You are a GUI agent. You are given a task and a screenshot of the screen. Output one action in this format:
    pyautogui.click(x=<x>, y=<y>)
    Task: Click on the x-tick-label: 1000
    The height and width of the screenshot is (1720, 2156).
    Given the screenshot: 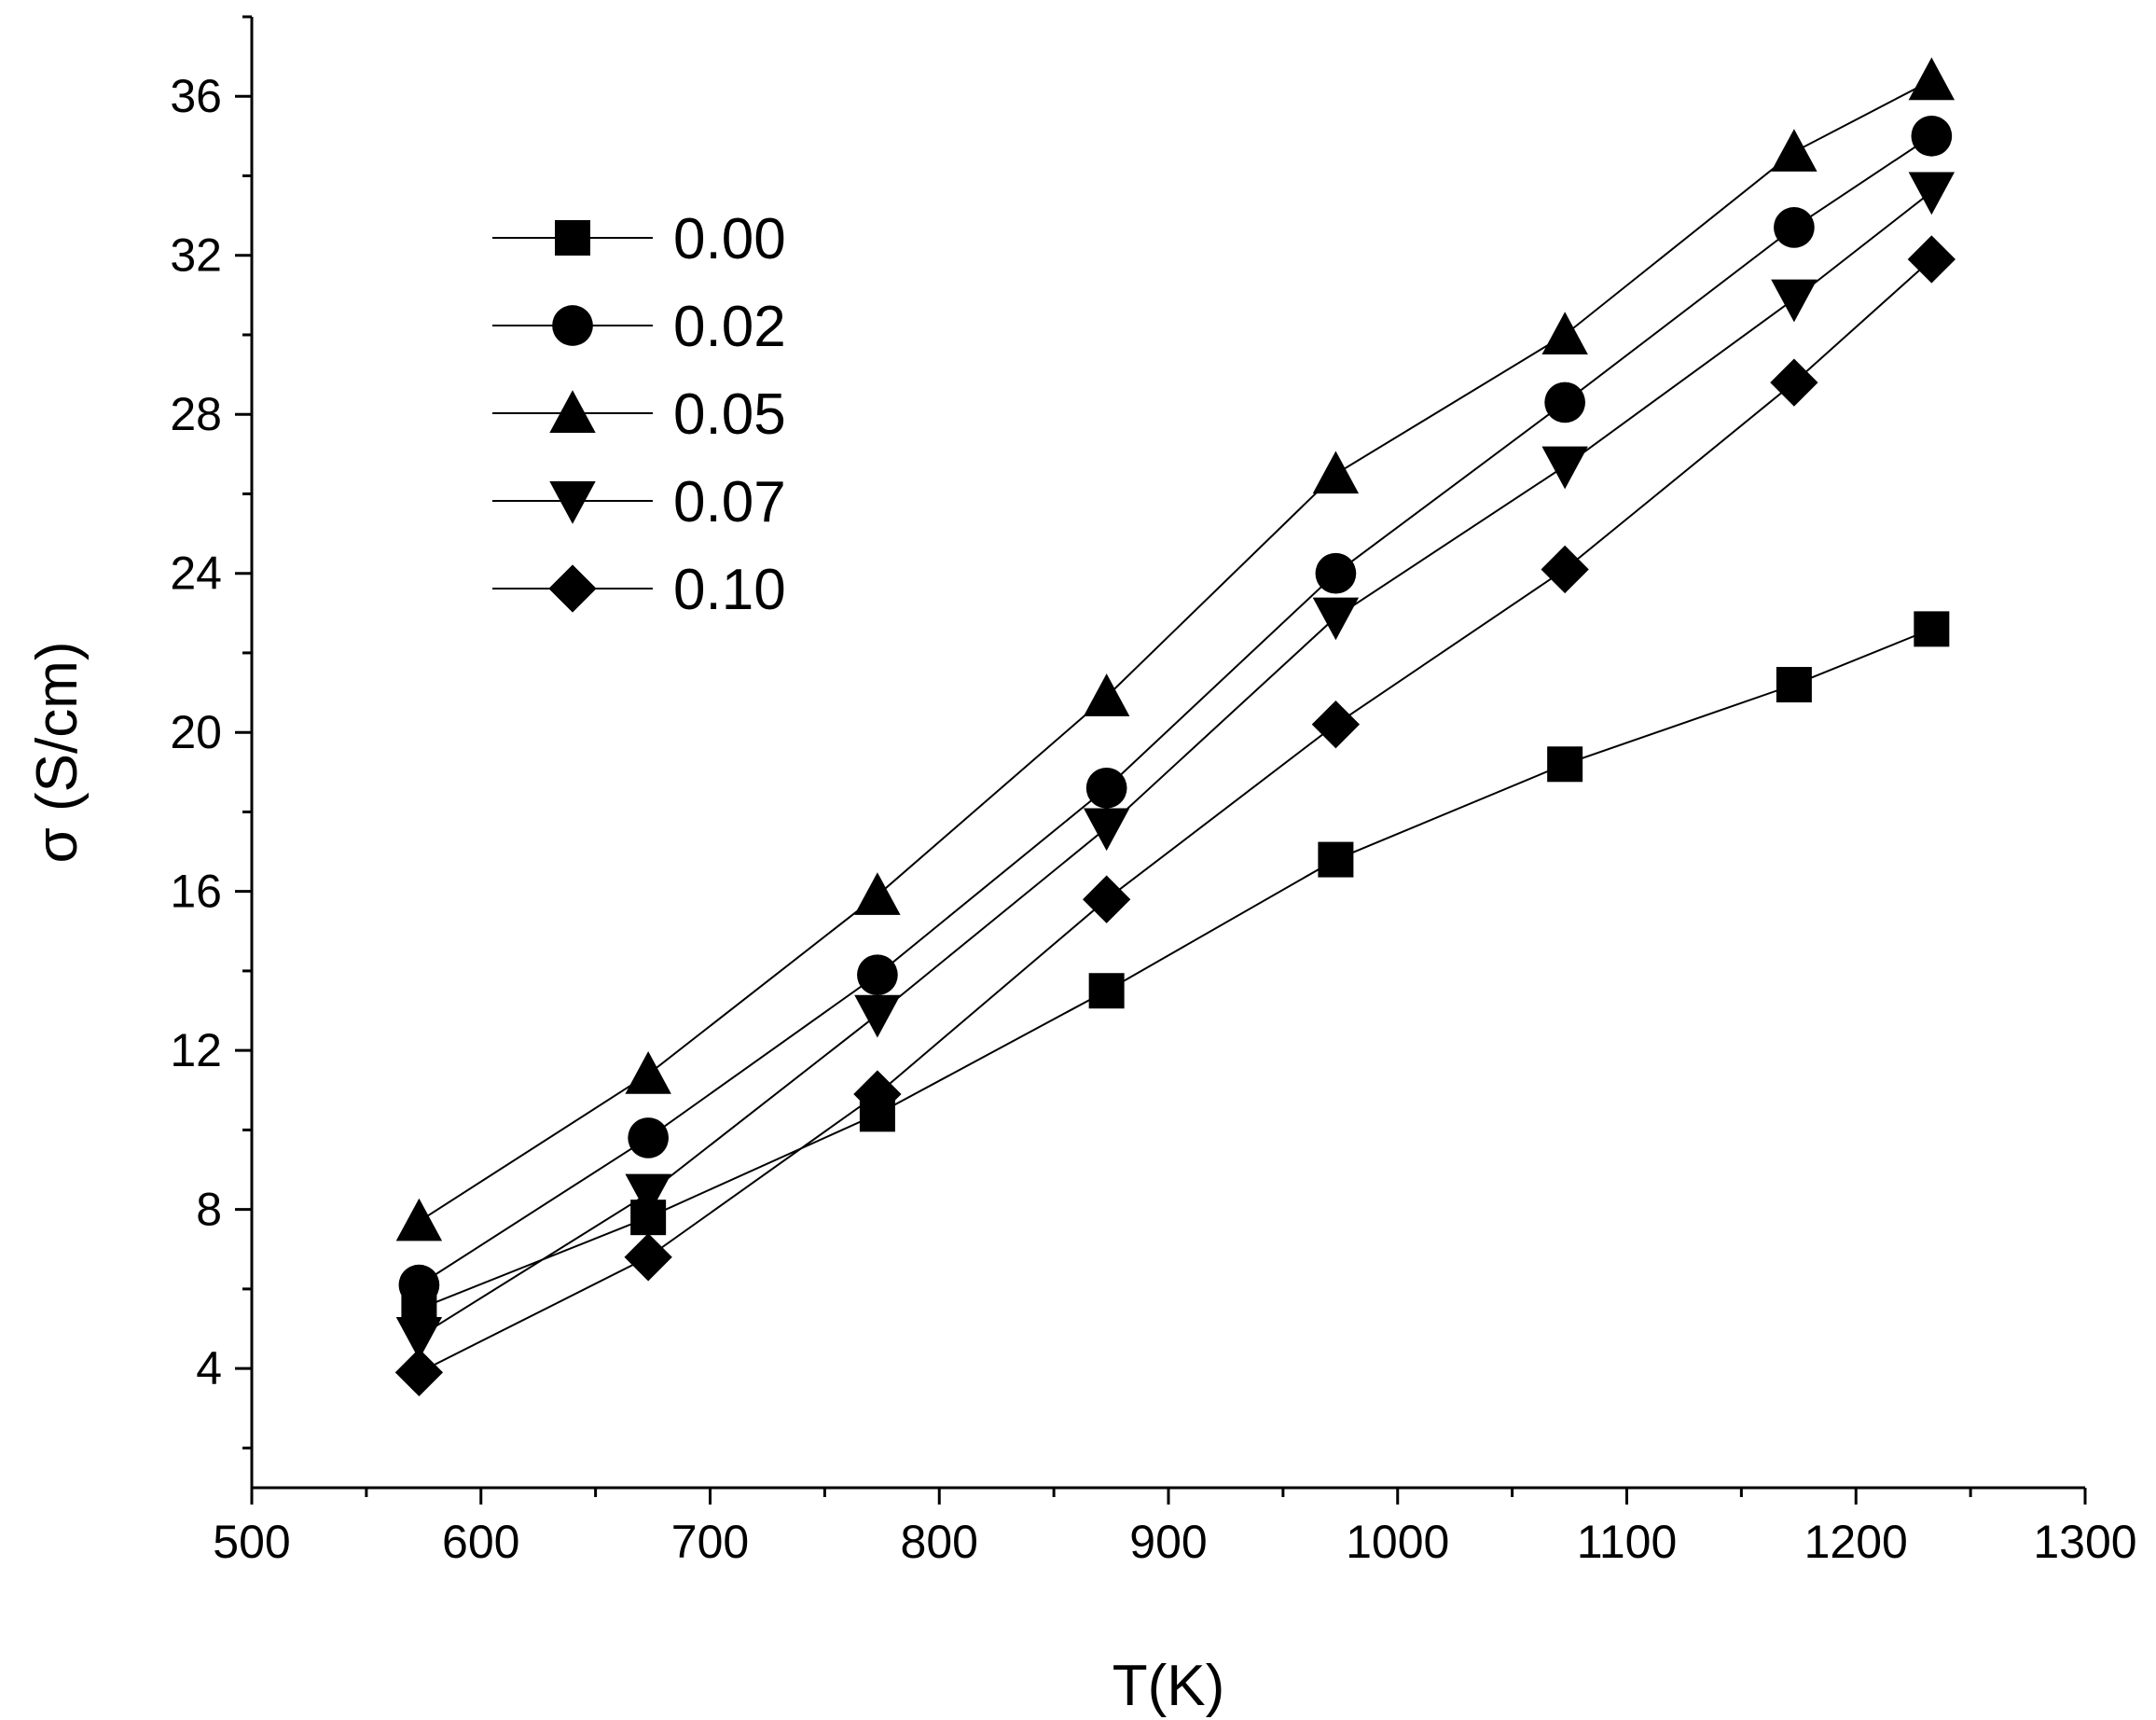 What is the action you would take?
    pyautogui.click(x=1397, y=1542)
    